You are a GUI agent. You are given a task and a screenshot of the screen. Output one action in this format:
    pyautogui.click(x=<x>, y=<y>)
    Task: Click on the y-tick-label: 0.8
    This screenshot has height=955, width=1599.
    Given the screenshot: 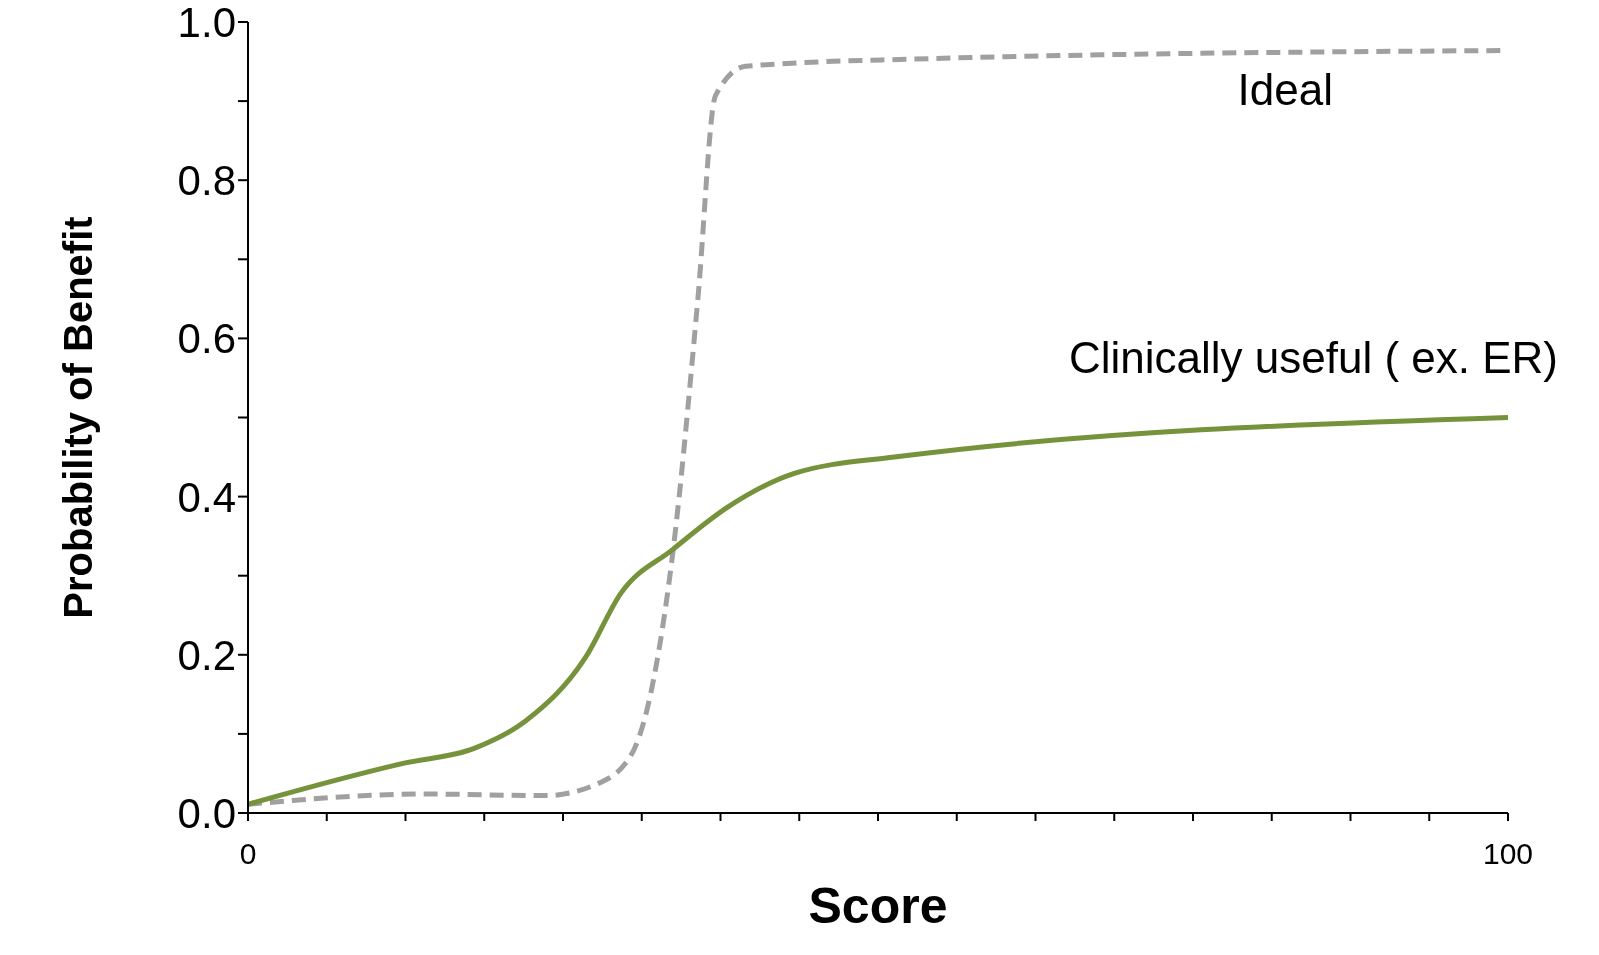 What is the action you would take?
    pyautogui.click(x=206, y=181)
    